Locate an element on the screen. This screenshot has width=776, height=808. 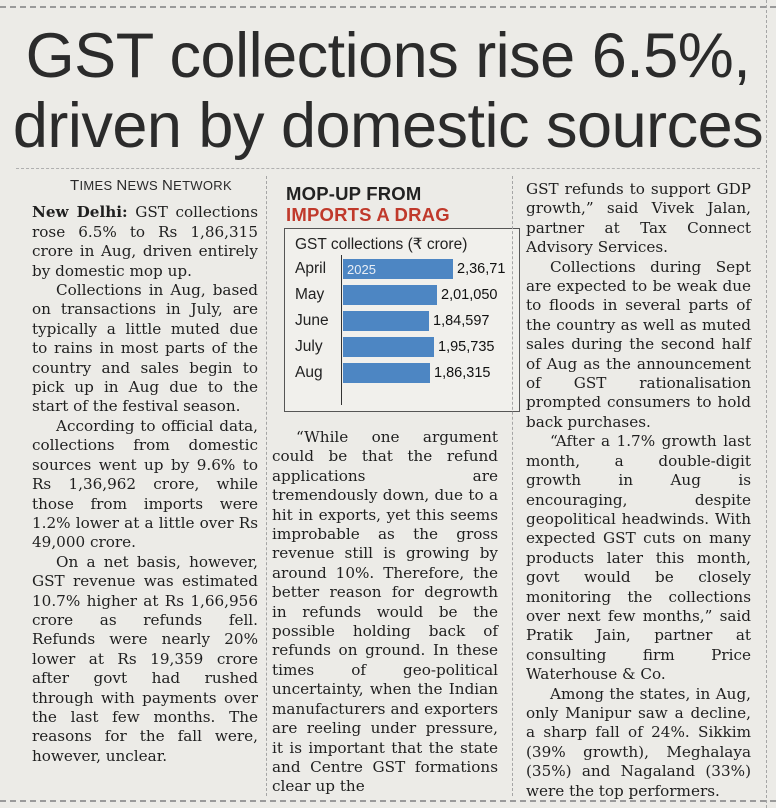
bottom-dashed-rule is located at coordinates (388, 801).